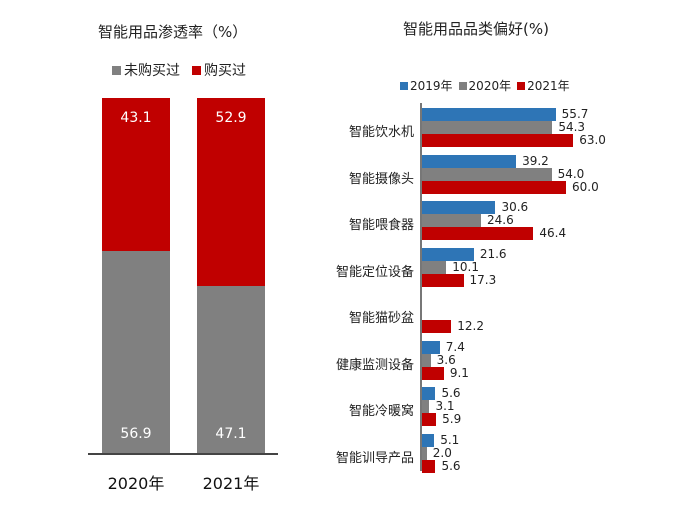 Image resolution: width=700 pixels, height=506 pixels. What do you see at coordinates (136, 174) in the screenshot?
I see `bar-segment-purchased: 43.1` at bounding box center [136, 174].